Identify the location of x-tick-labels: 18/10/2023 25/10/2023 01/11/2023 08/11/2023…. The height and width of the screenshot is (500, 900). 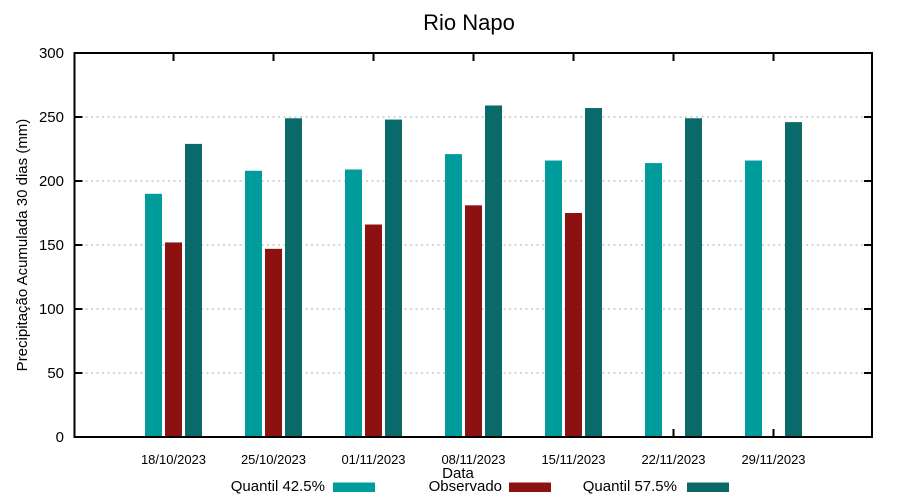
(473, 459).